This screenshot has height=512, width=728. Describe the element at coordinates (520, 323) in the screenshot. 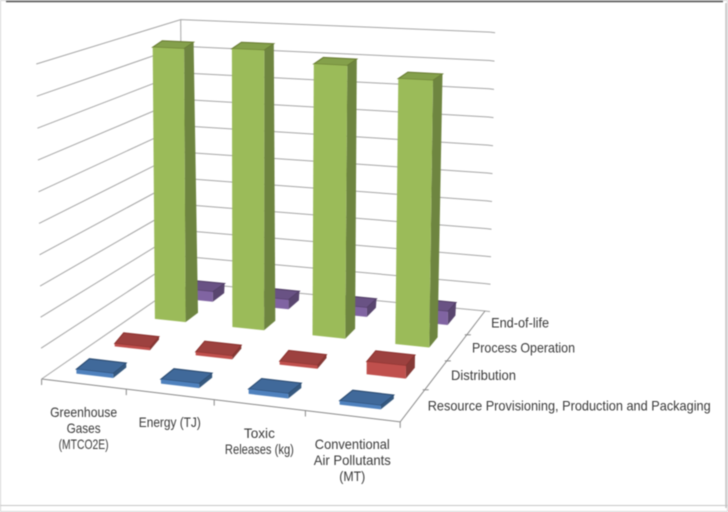

I see `svg-text: End-of-life` at that location.